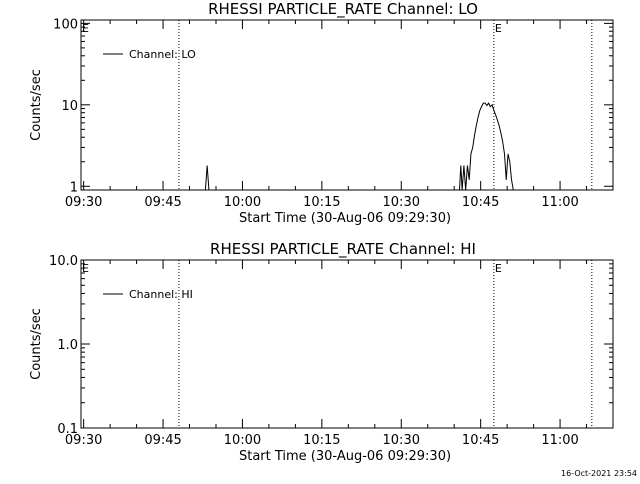  What do you see at coordinates (359, 146) in the screenshot?
I see `series-line` at bounding box center [359, 146].